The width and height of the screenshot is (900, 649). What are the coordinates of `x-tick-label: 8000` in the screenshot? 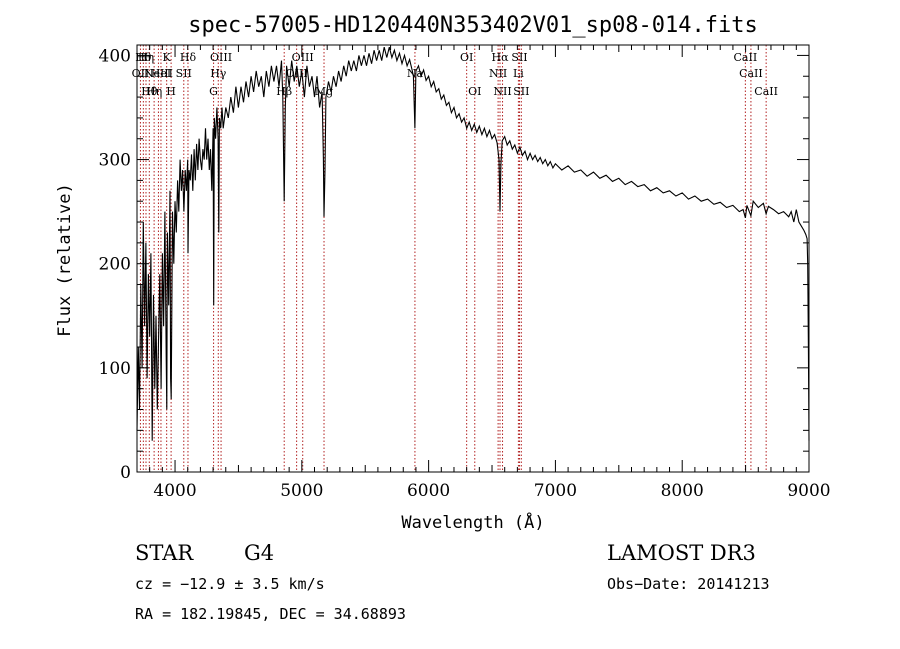 It's located at (682, 491).